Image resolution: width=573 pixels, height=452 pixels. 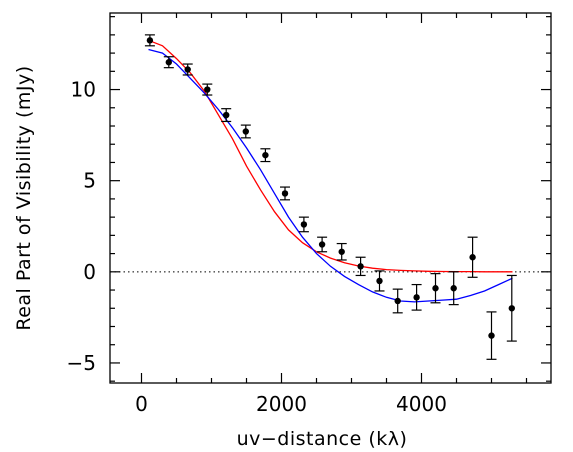 I want to click on y-tick-label: 5, so click(x=89, y=181).